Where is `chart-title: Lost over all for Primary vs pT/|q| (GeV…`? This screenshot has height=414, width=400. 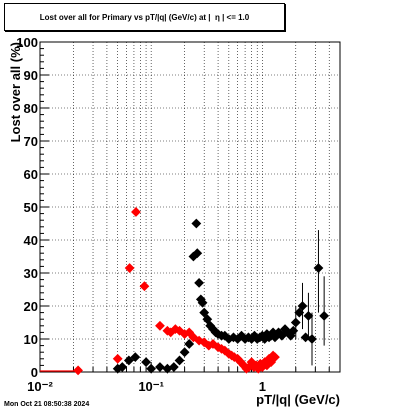
chart-title: Lost over all for Primary vs pT/|q| (GeV… is located at coordinates (144, 17).